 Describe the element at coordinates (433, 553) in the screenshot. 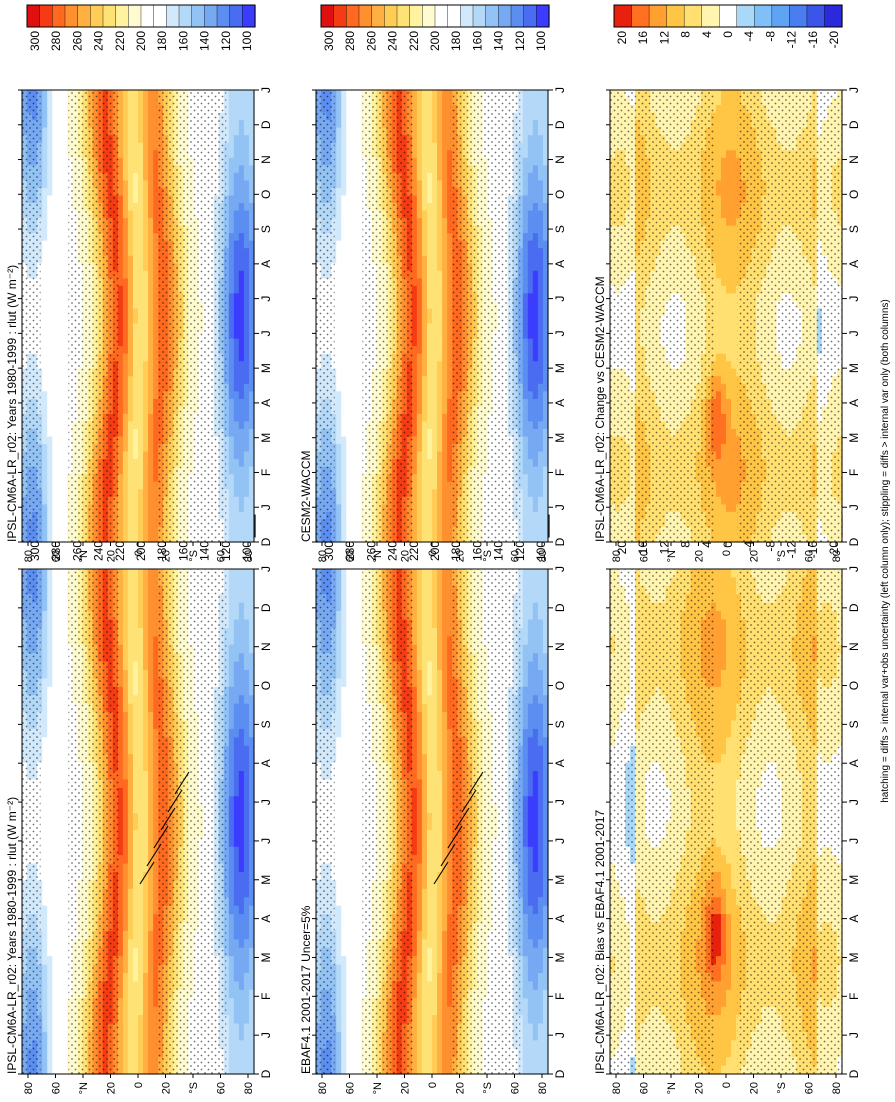

I see `lat-tick-label: 0` at that location.